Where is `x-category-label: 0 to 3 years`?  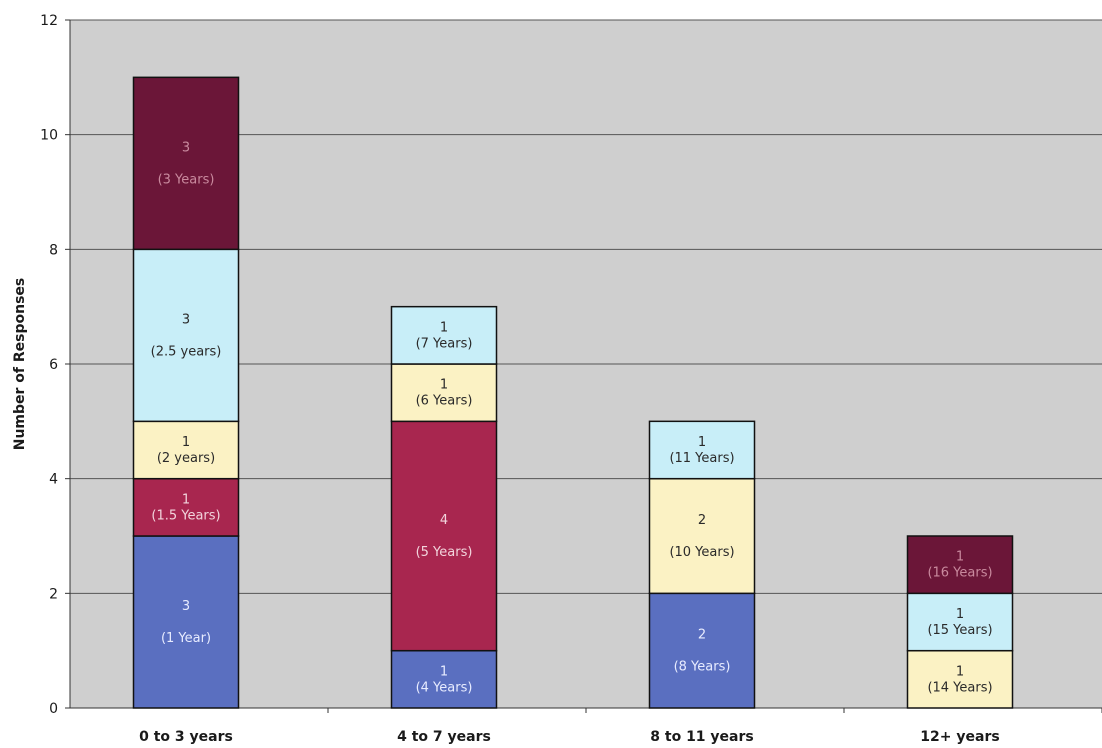
x-category-label: 0 to 3 years is located at coordinates (186, 737).